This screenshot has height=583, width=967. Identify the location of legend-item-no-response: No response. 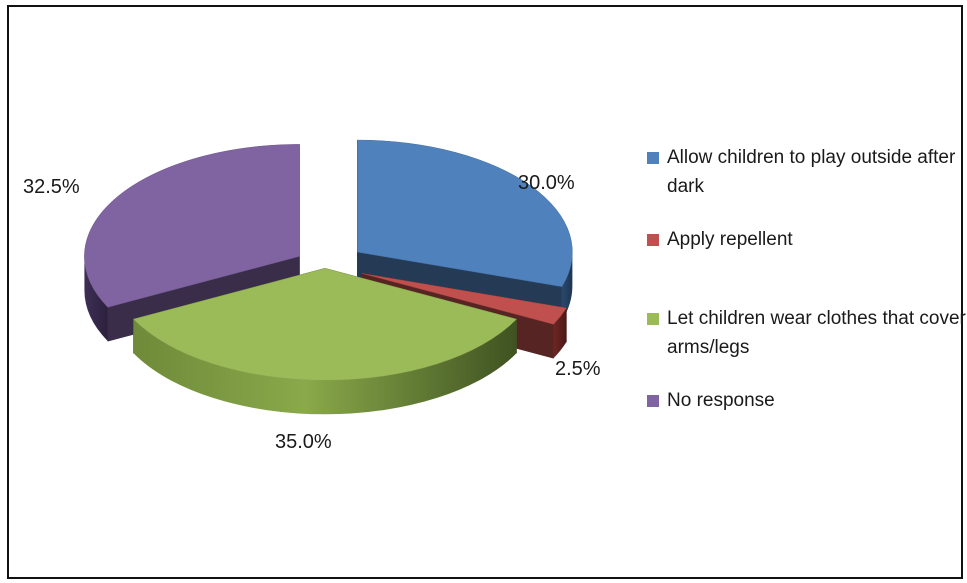
(807, 402).